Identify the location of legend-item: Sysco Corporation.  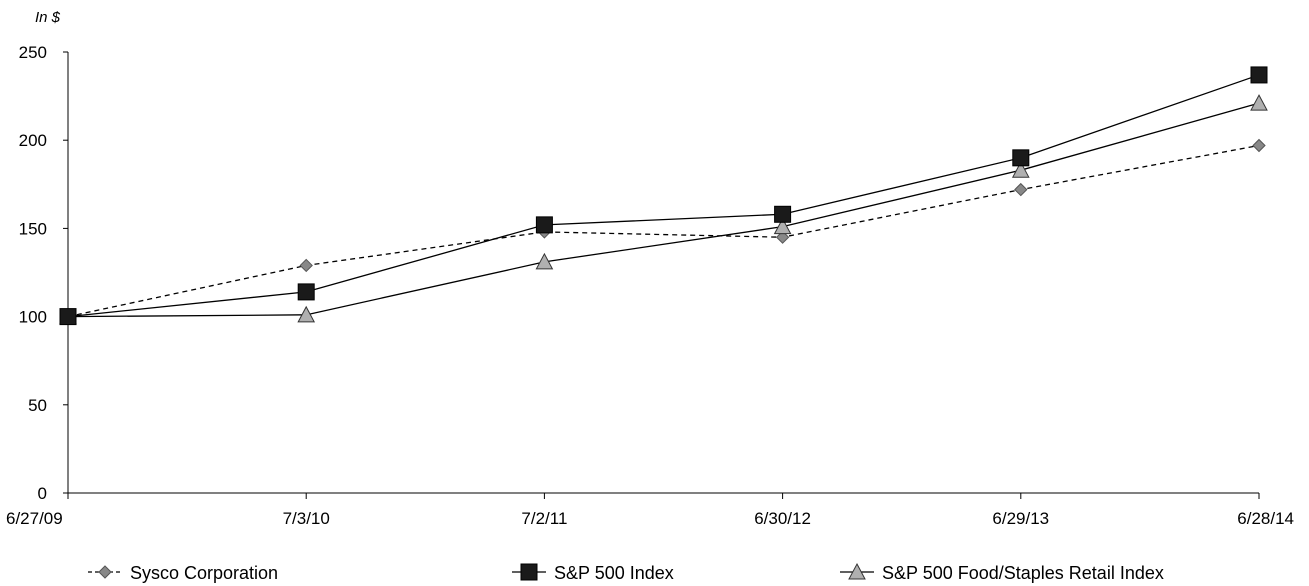
(183, 573).